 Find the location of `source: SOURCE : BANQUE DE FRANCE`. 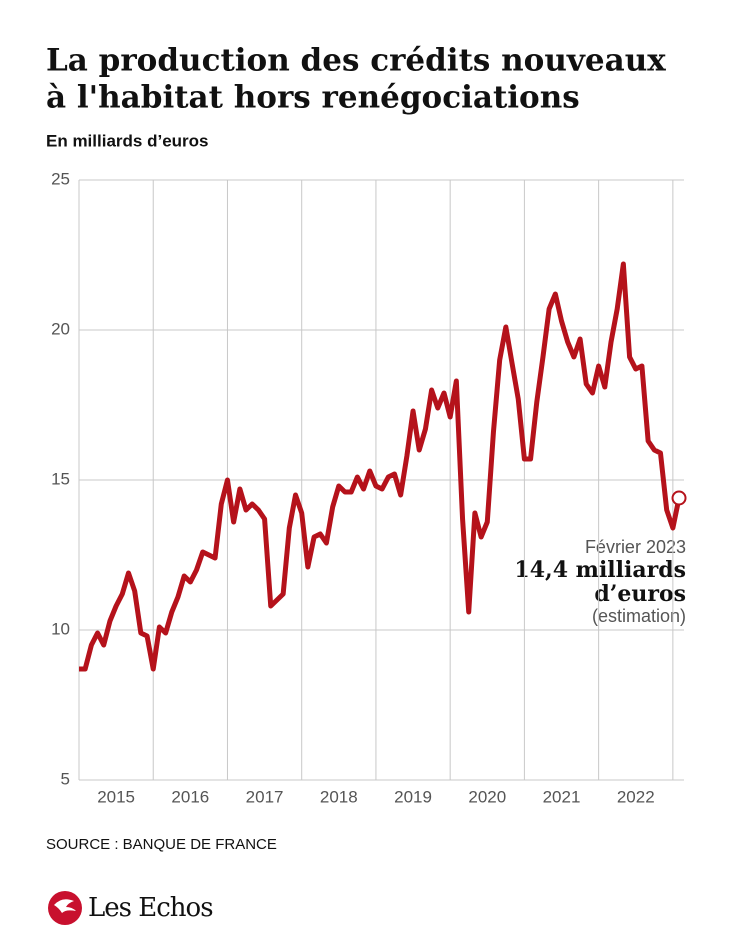

source: SOURCE : BANQUE DE FRANCE is located at coordinates (161, 844).